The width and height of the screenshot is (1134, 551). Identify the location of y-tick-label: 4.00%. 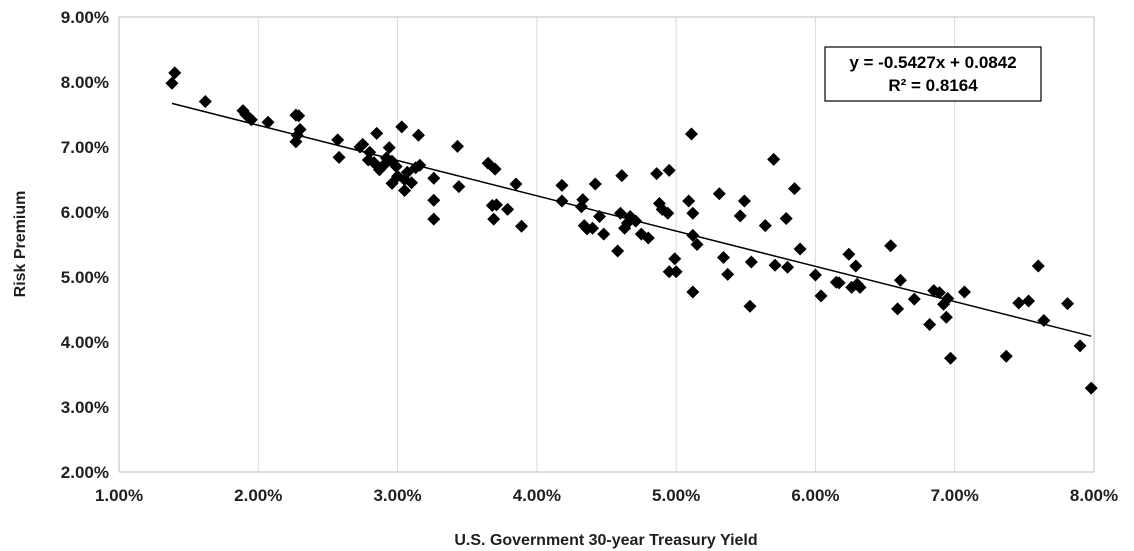
(85, 342).